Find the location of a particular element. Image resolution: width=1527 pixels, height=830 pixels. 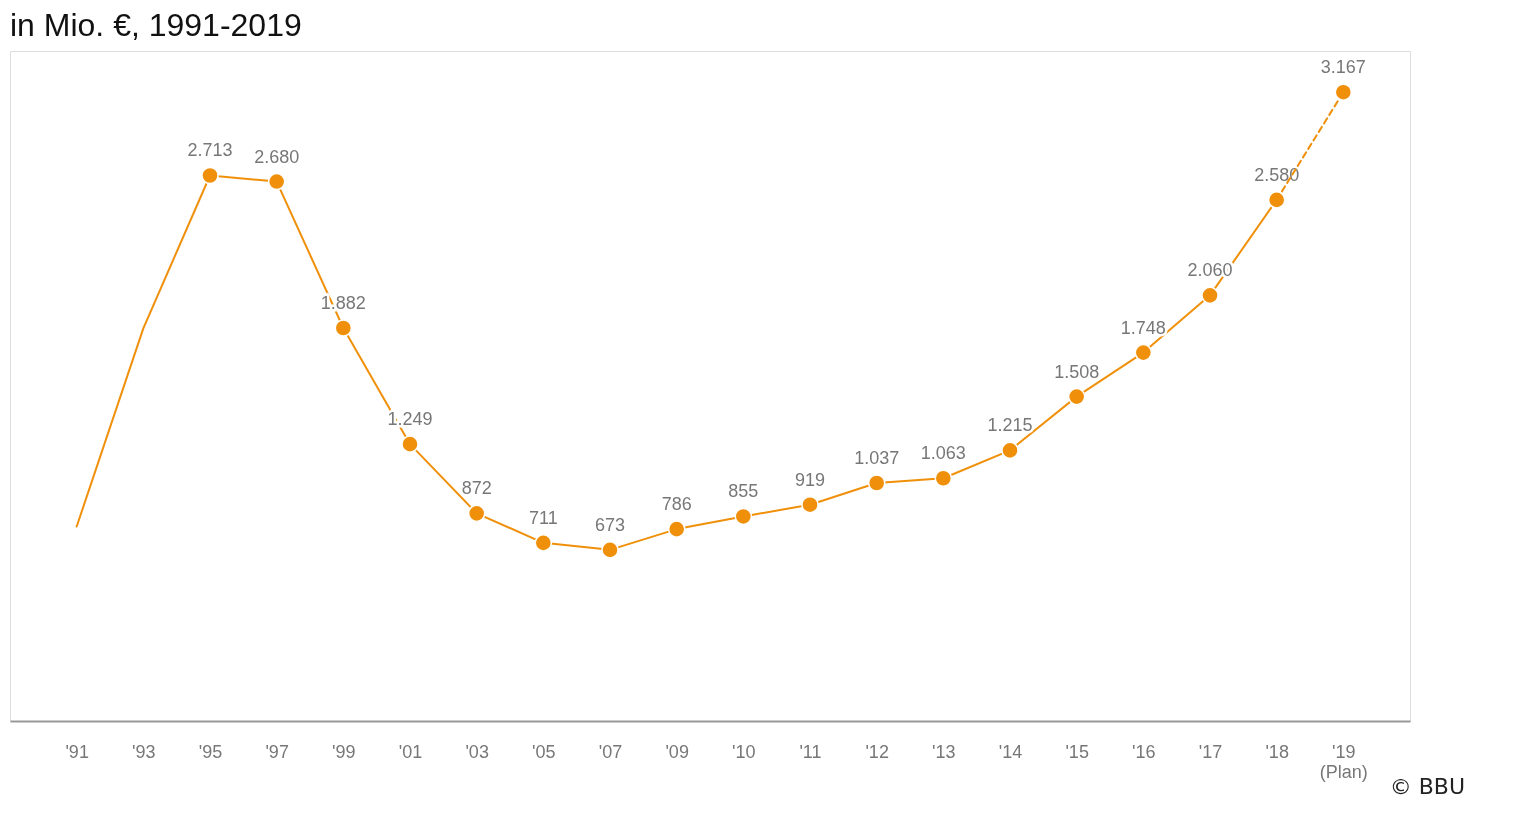

x-tick-label: '99 is located at coordinates (344, 751).